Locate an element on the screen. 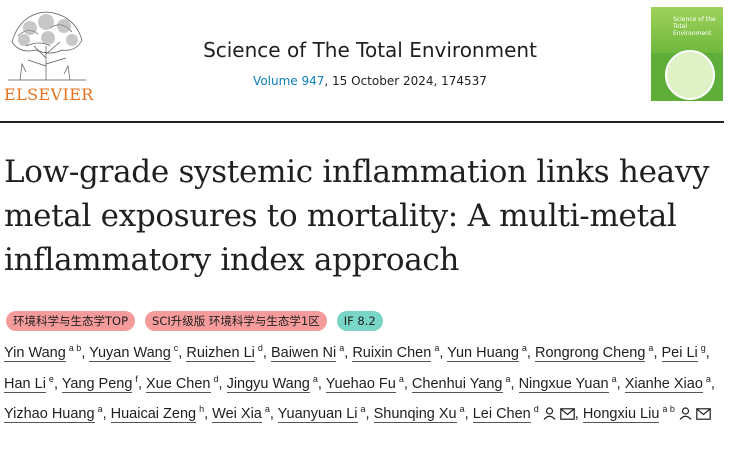  author-affiliation: g is located at coordinates (703, 348).